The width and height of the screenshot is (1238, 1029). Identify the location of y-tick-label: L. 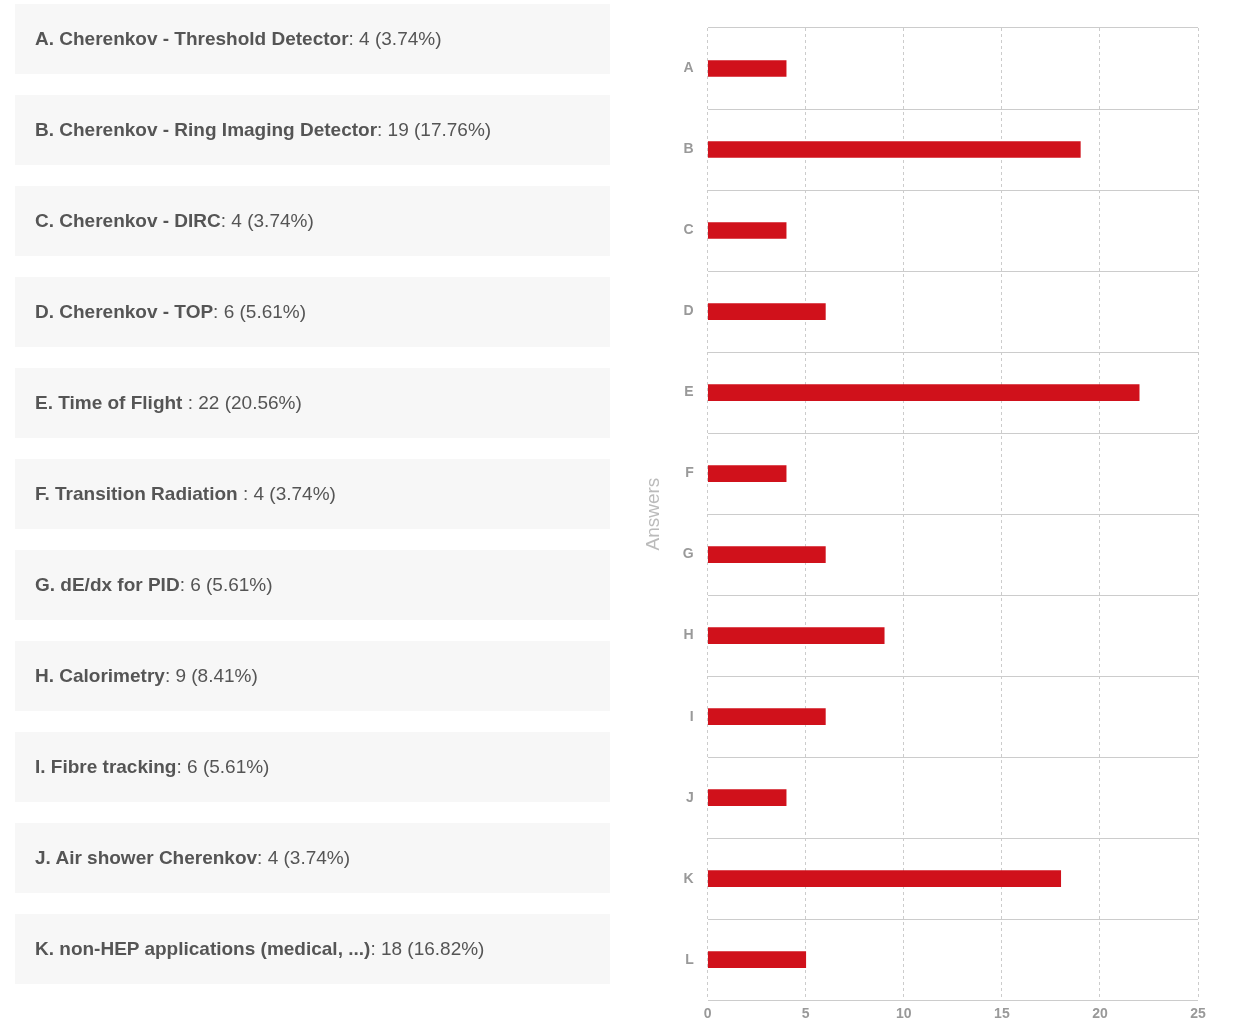
(690, 958).